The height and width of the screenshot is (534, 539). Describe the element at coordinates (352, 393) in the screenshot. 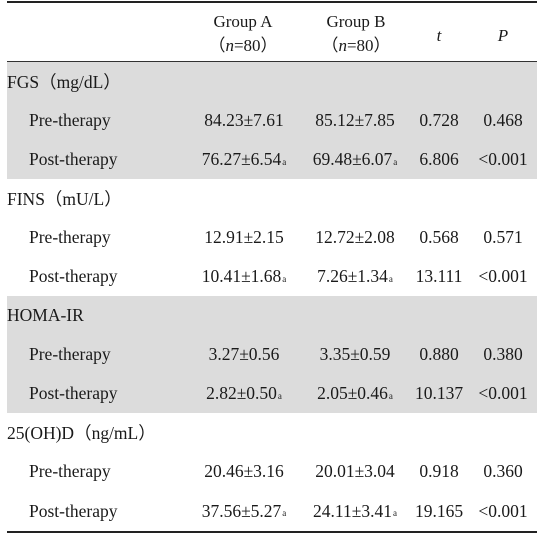

I see `cell-group-b-value: 2.05±0.46` at that location.